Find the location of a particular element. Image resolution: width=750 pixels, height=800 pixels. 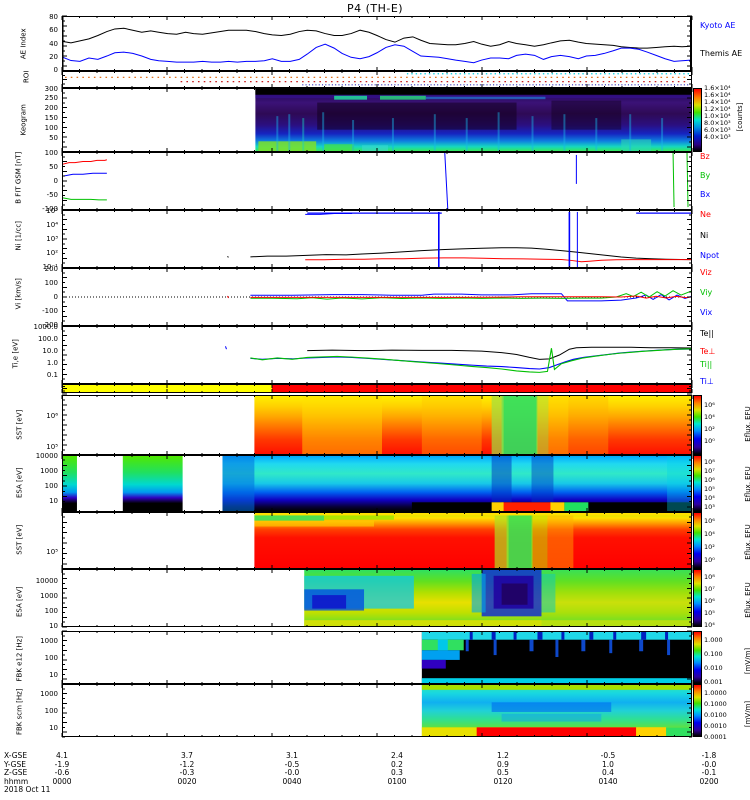

keogram-cb-tick-6: 6.0×10³ is located at coordinates (717, 130).